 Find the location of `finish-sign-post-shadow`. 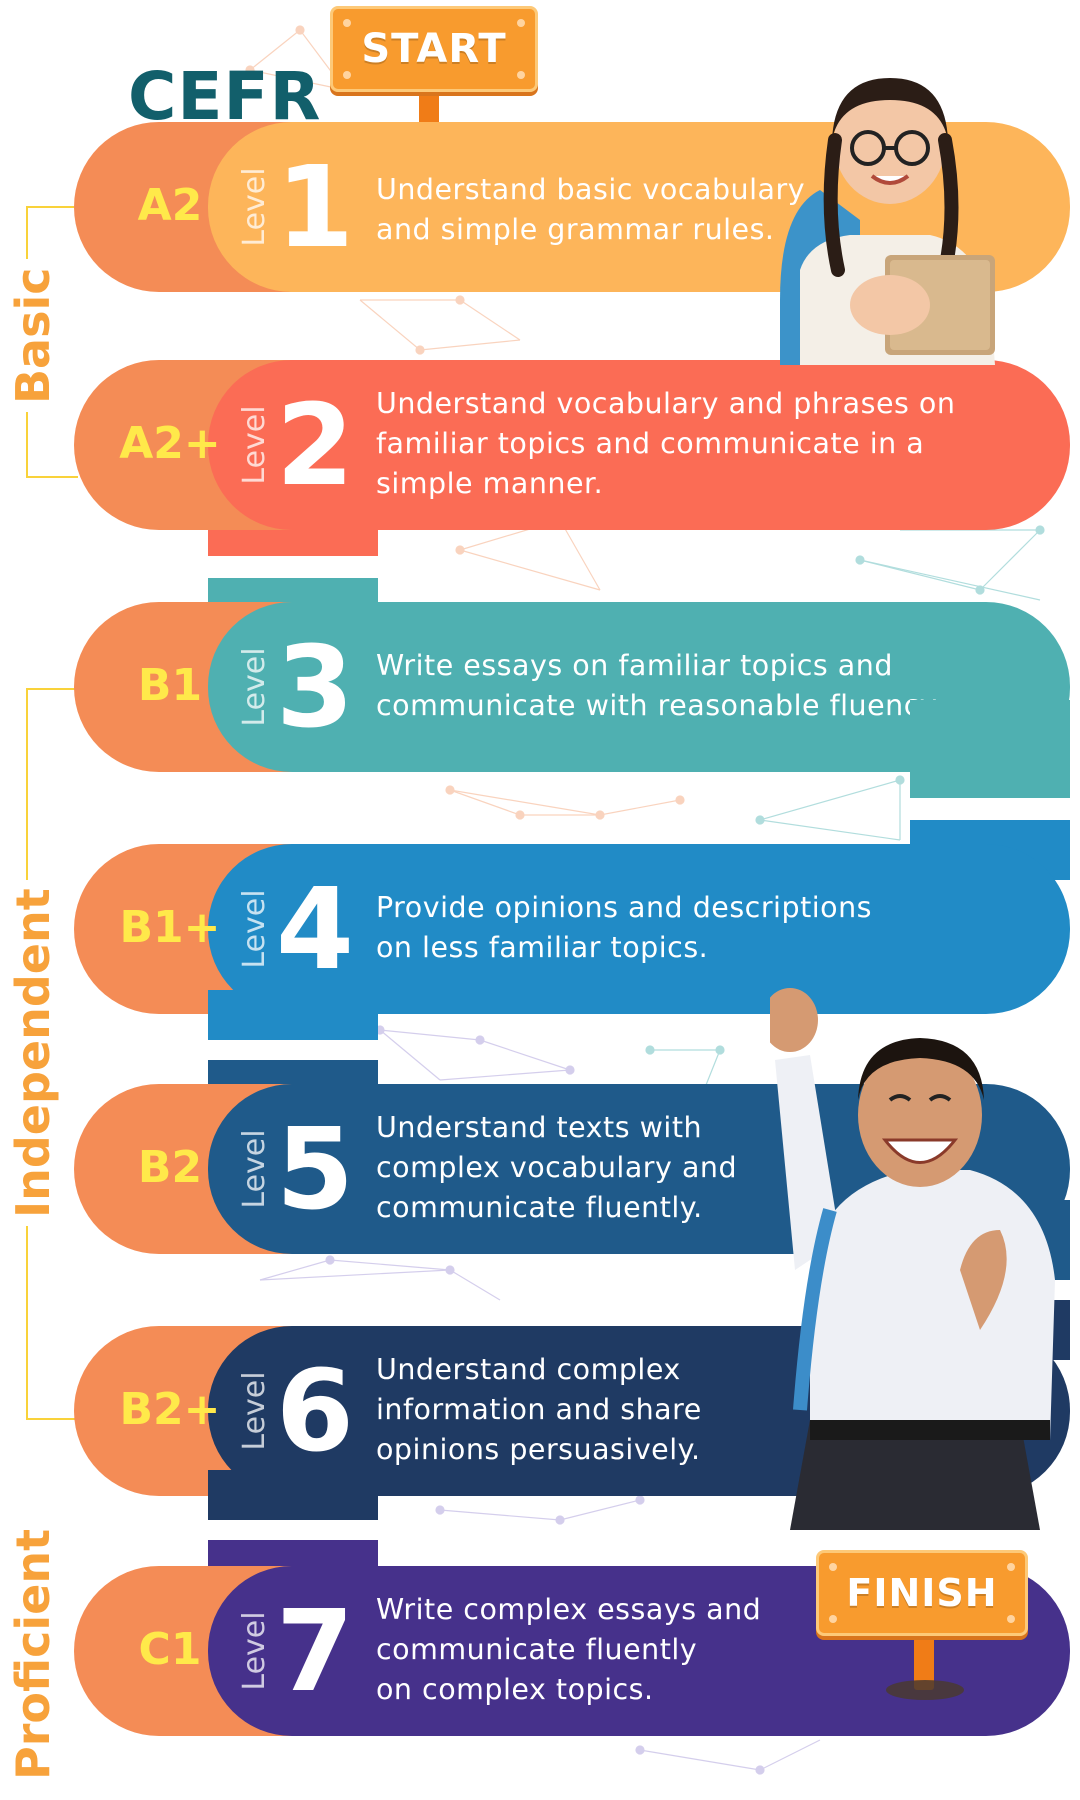

finish-sign-post-shadow is located at coordinates (925, 1690).